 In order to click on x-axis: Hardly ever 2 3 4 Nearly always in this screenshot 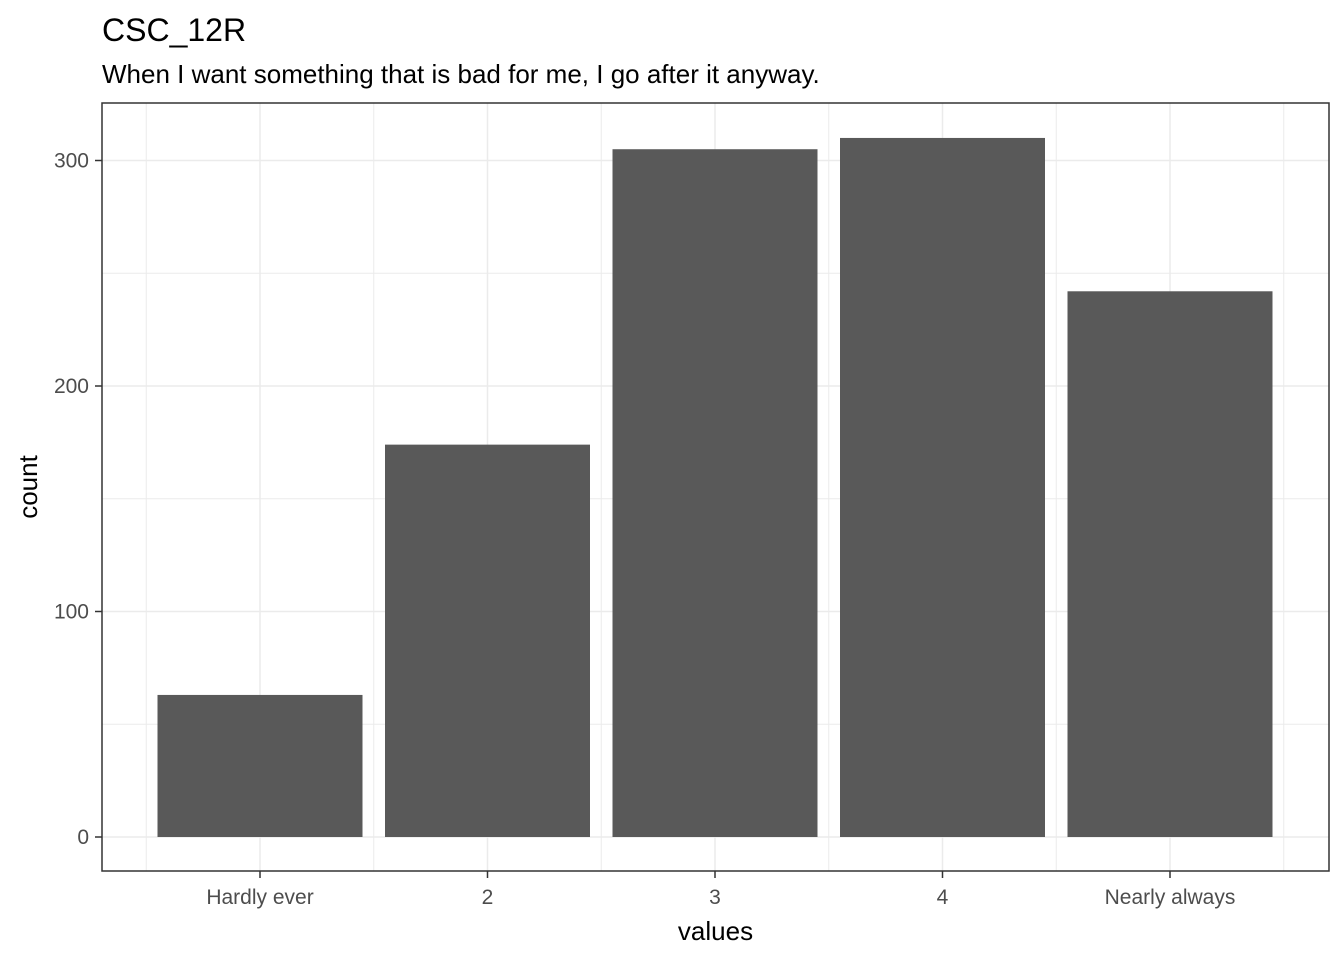, I will do `click(720, 890)`.